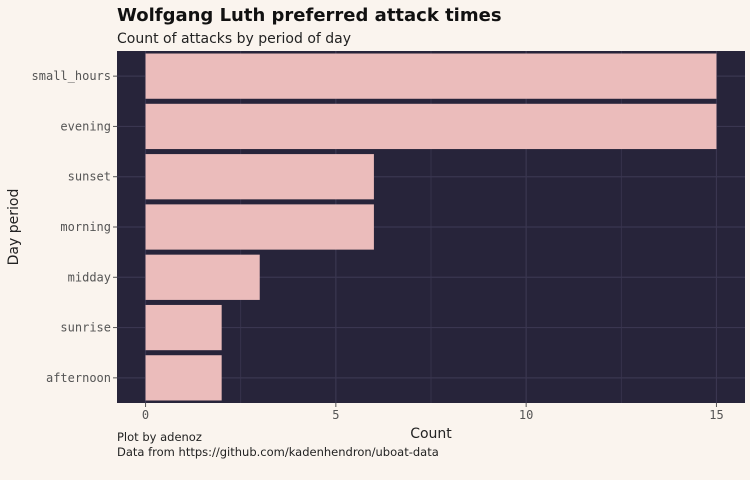 This screenshot has width=750, height=480. What do you see at coordinates (431, 76) in the screenshot?
I see `bar-small_hours` at bounding box center [431, 76].